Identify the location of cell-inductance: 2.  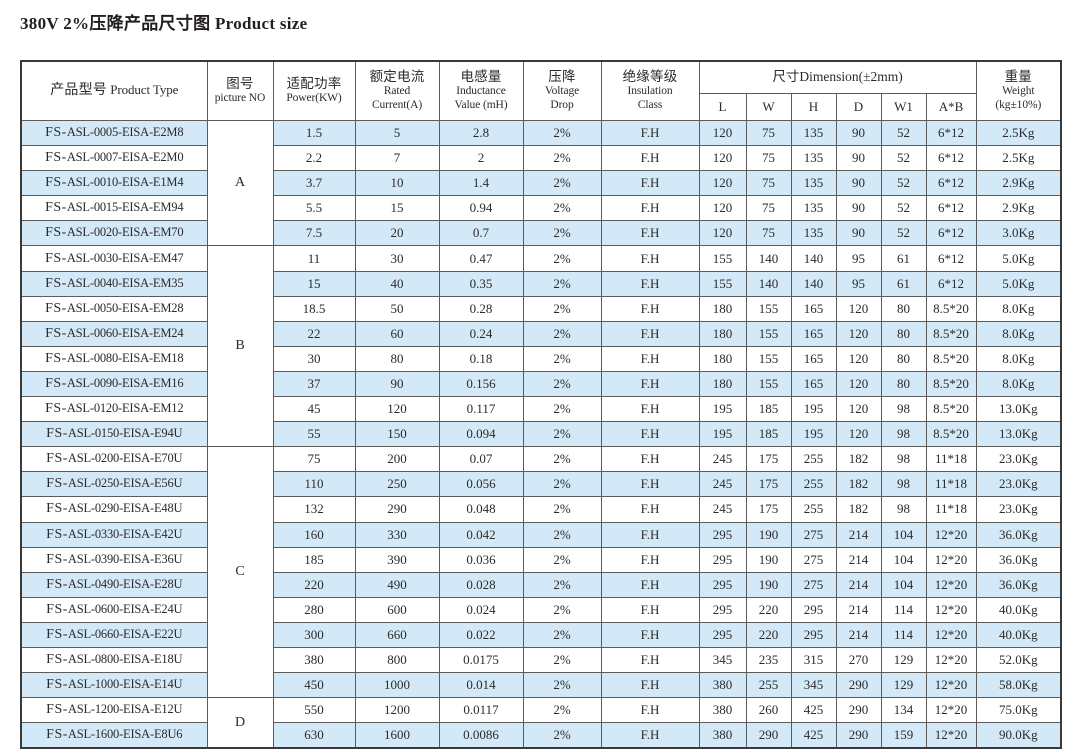
(481, 158).